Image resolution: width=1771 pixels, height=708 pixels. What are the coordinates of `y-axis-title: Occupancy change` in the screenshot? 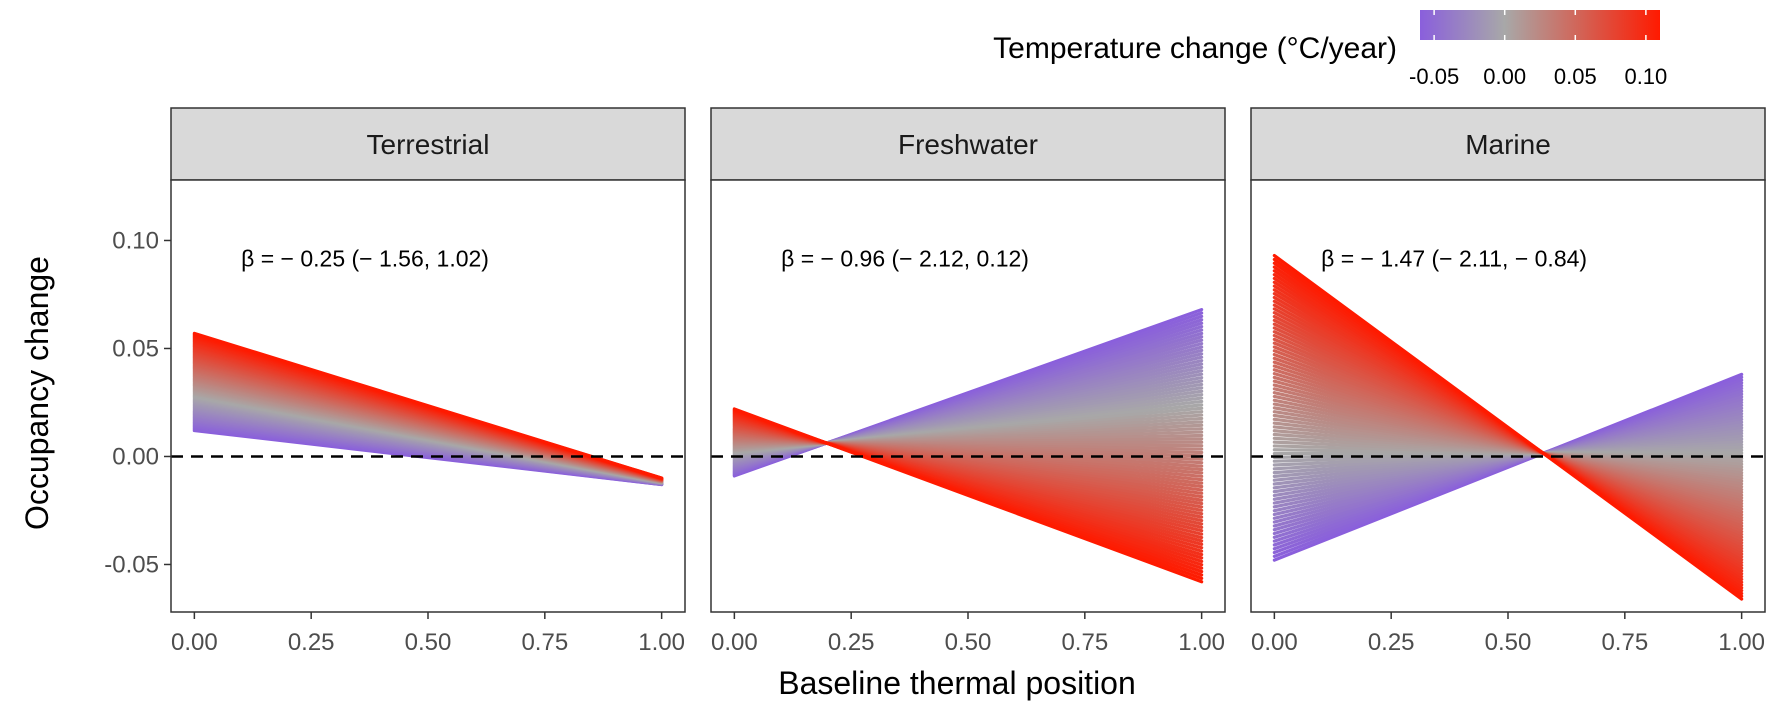 It's located at (37, 393).